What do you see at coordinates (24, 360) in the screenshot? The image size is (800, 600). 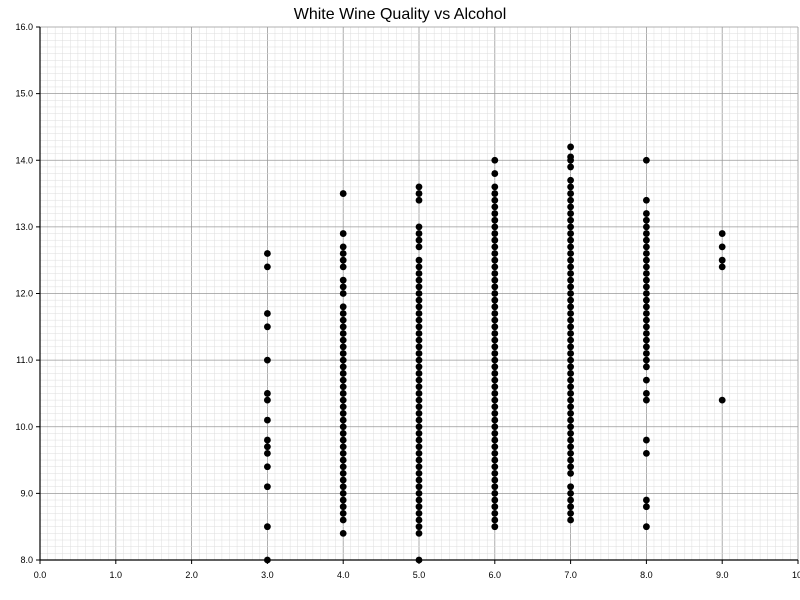 I see `y-tick-label: 11.0` at bounding box center [24, 360].